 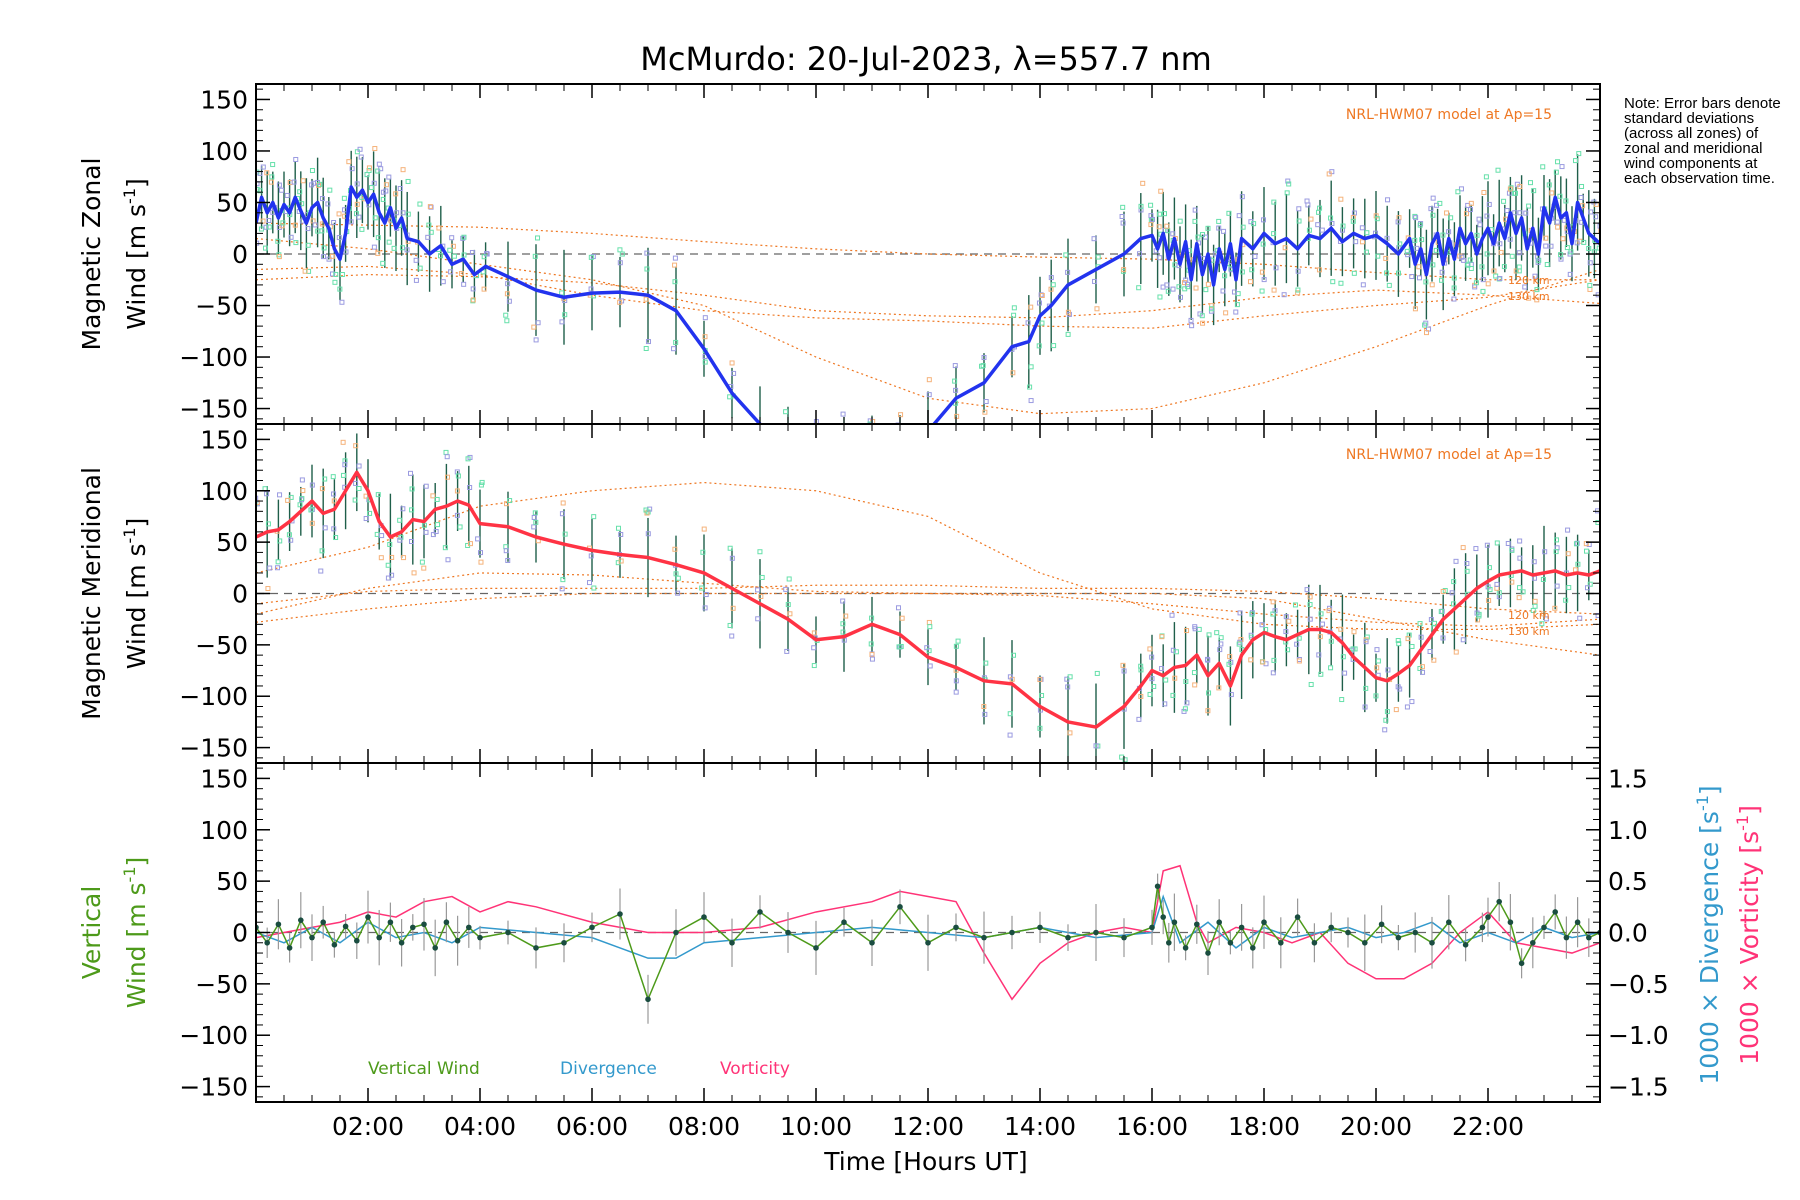 I want to click on y-axis-label-line2: Wind [m s-1], so click(x=135, y=933).